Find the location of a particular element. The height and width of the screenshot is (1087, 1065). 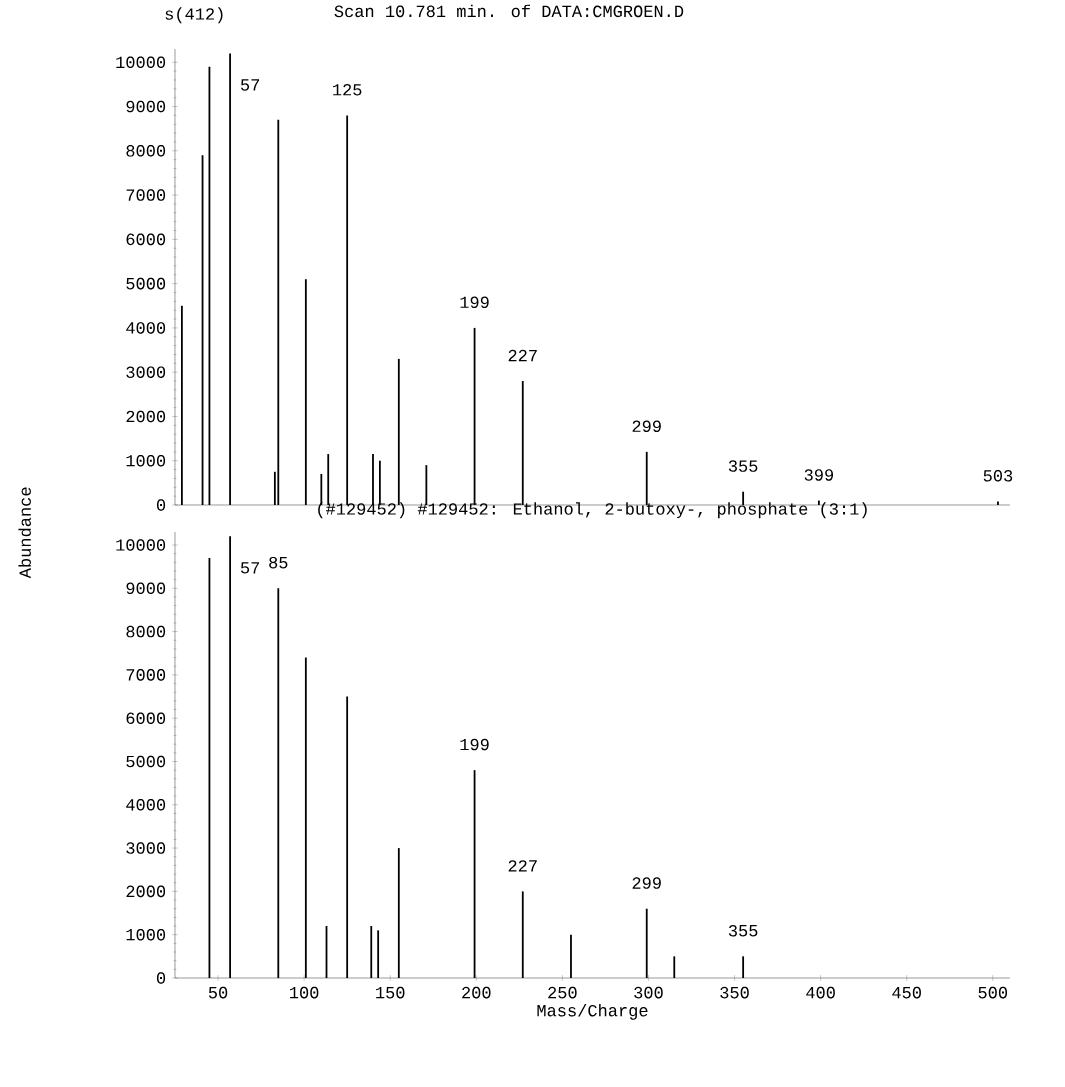

x-tick-label: 100 is located at coordinates (304, 992).